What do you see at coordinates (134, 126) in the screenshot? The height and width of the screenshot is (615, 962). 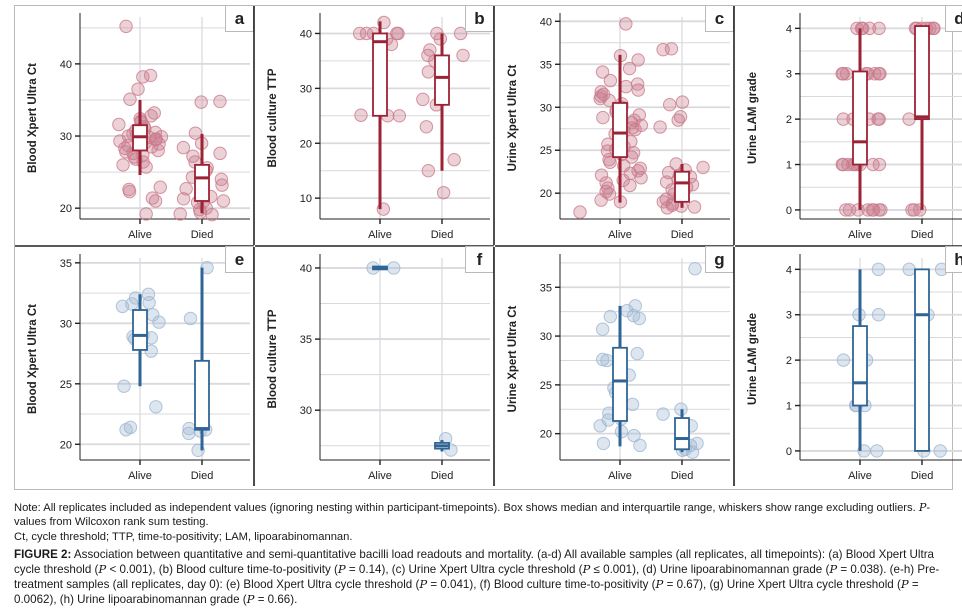 I see `panel-a: 20 30 40 Alive Died Blood Xpert Ultra Ct a` at bounding box center [134, 126].